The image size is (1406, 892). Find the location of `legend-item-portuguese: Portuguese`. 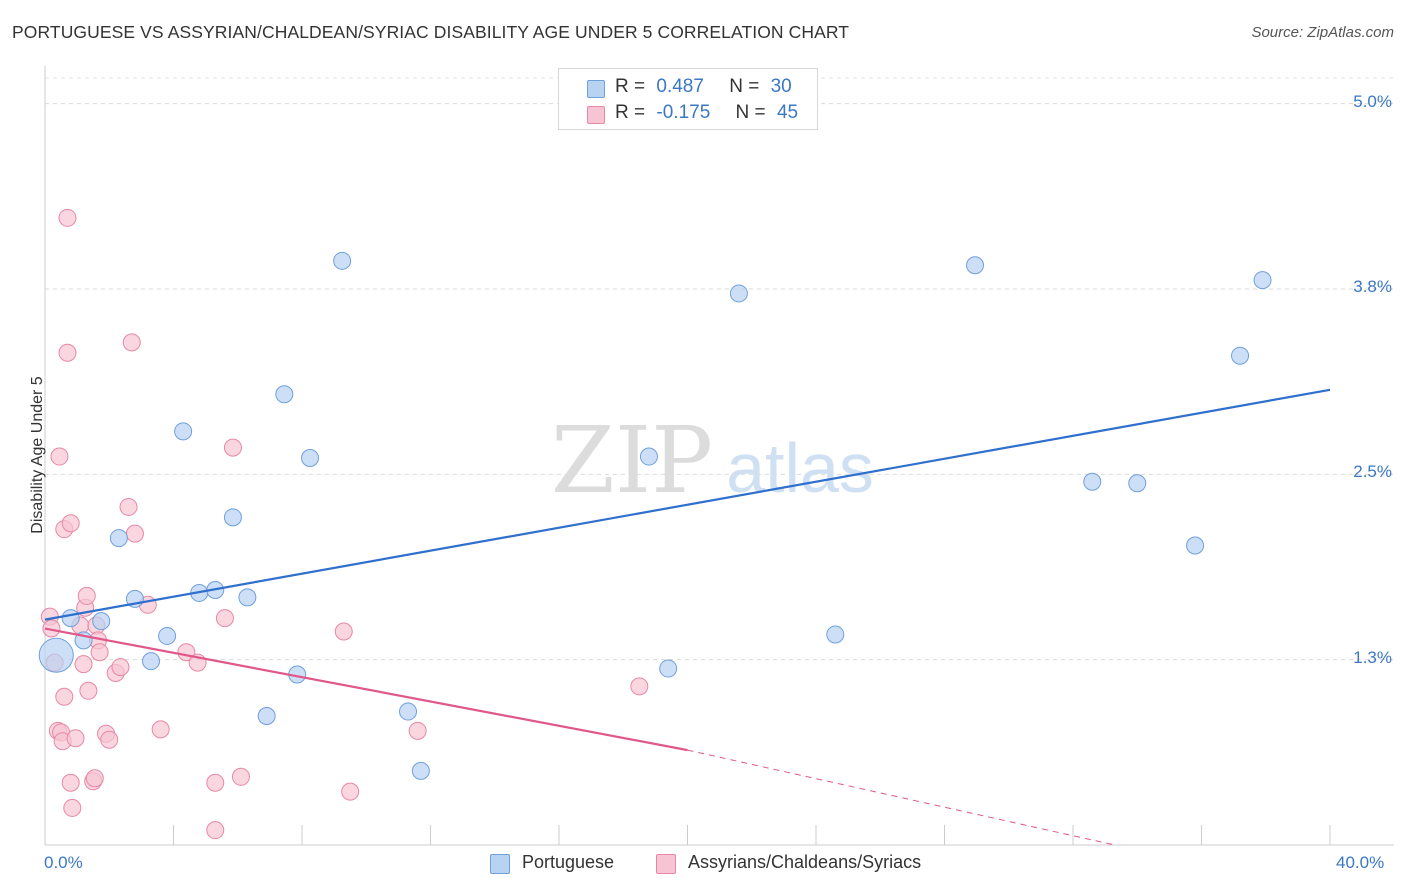

legend-item-portuguese: Portuguese is located at coordinates (552, 863).